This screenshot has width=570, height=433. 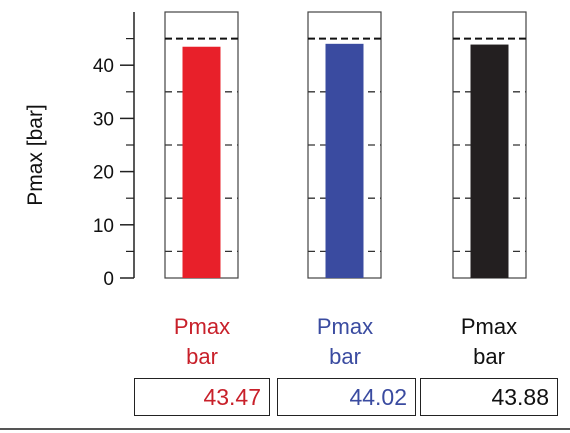 I want to click on bottom-rule, so click(x=285, y=429).